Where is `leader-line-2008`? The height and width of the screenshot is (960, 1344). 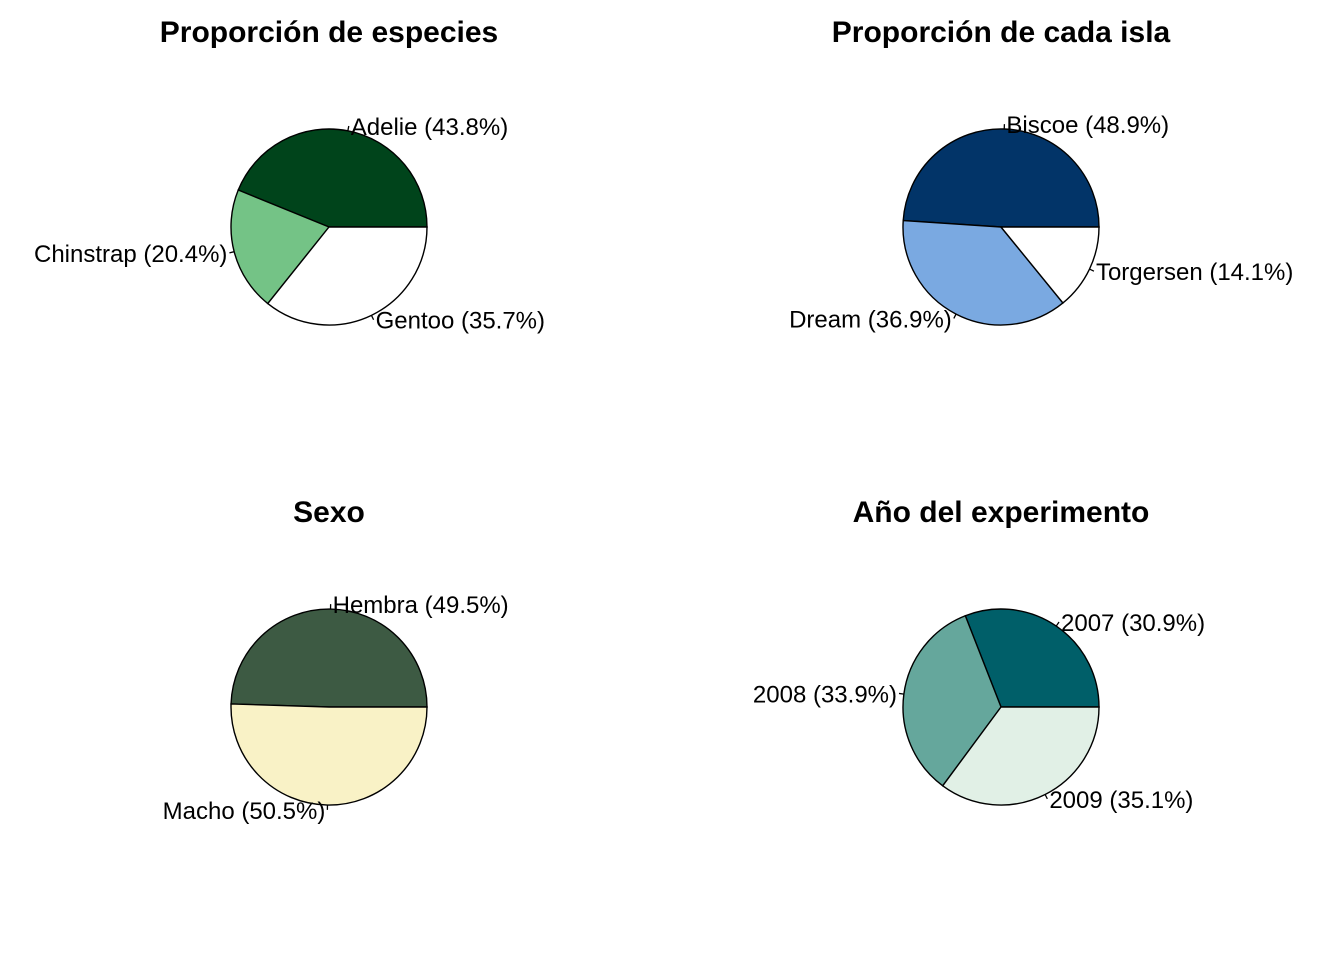 leader-line-2008 is located at coordinates (901, 693).